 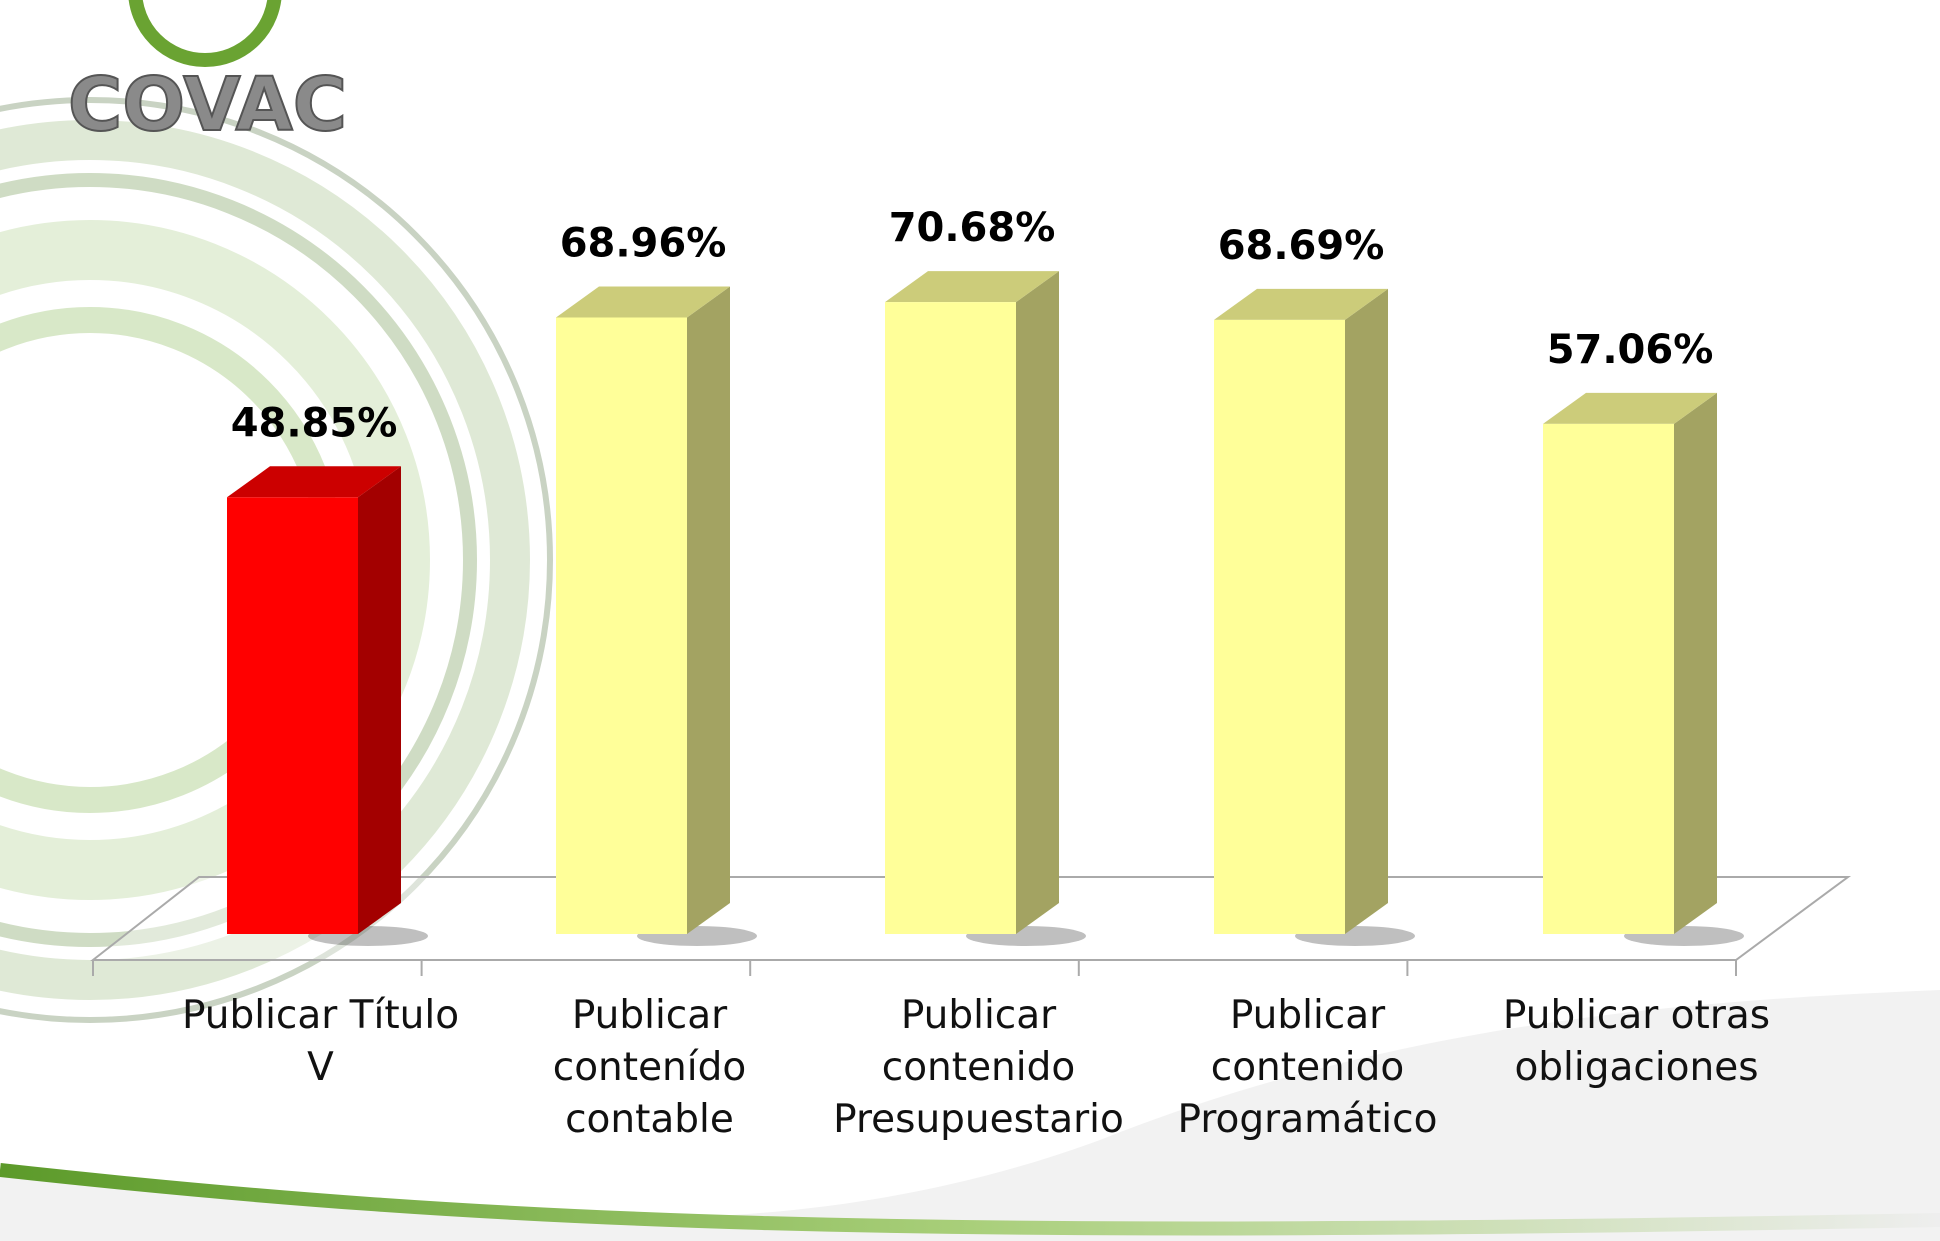 What do you see at coordinates (643, 243) in the screenshot?
I see `value-label: 68.96%` at bounding box center [643, 243].